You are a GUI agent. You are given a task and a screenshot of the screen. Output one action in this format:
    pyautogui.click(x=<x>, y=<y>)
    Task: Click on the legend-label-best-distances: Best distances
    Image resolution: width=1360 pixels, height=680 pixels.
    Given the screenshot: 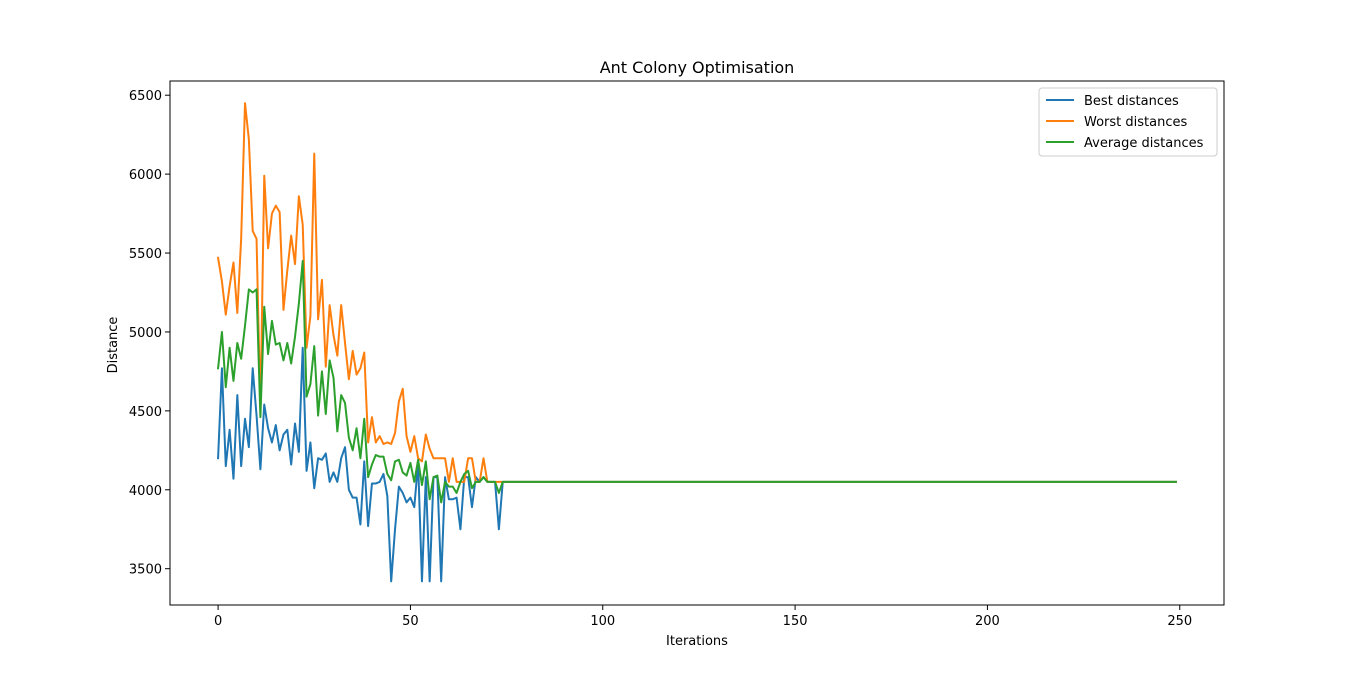 What is the action you would take?
    pyautogui.click(x=1131, y=101)
    